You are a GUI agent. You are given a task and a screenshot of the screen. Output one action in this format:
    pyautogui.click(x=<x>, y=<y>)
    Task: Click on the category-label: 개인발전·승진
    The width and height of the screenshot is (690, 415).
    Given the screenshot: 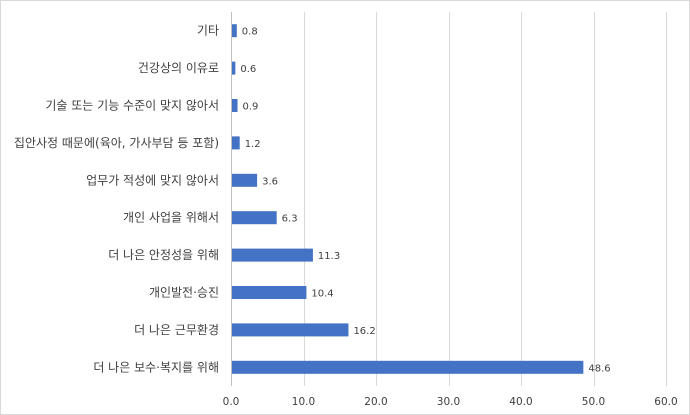 What is the action you would take?
    pyautogui.click(x=184, y=293)
    